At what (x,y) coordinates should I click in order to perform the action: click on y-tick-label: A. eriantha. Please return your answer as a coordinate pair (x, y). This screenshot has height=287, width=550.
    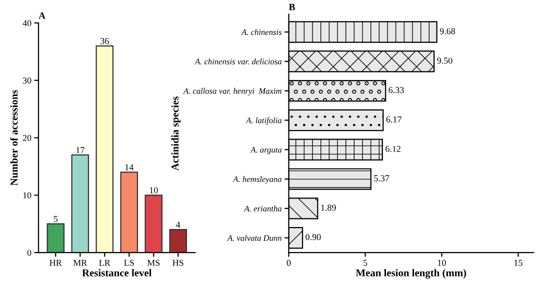
    Looking at the image, I should click on (263, 209).